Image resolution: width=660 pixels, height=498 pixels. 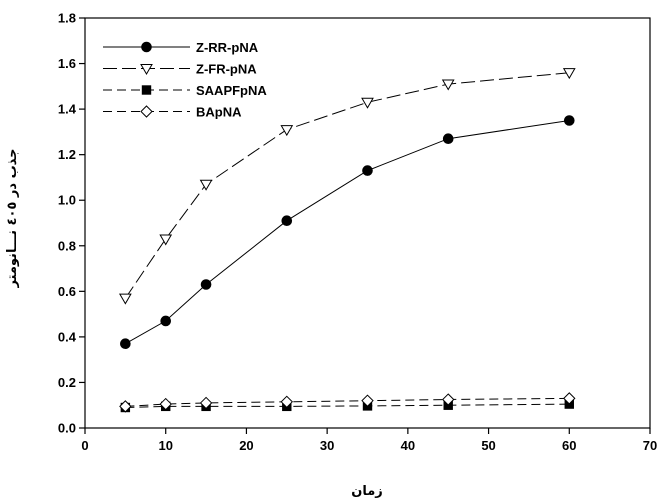 What do you see at coordinates (67, 154) in the screenshot?
I see `y-tick-label: 1.2` at bounding box center [67, 154].